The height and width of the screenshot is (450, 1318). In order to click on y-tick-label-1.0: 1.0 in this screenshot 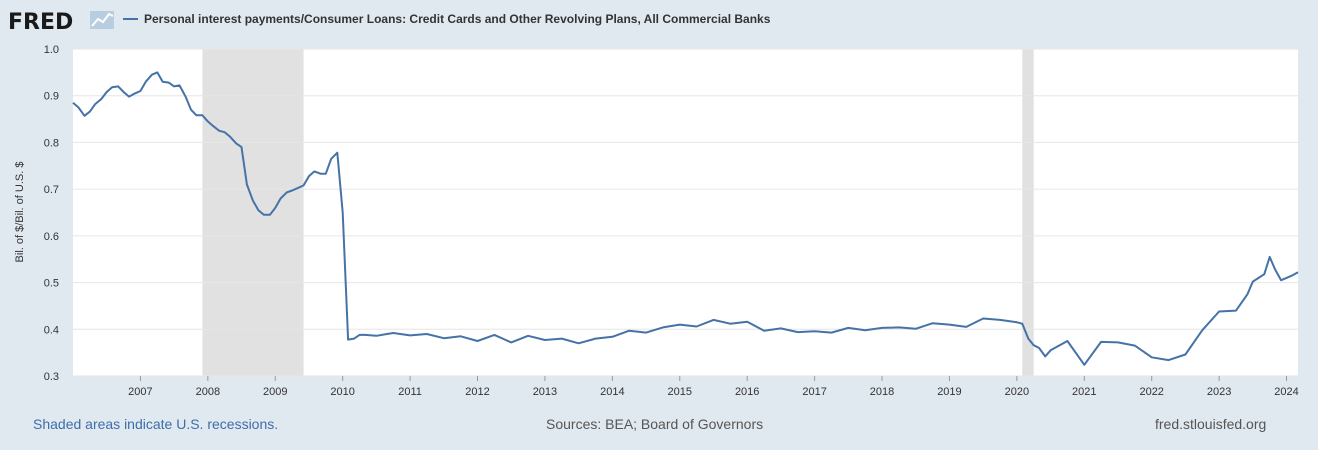, I will do `click(51, 50)`.